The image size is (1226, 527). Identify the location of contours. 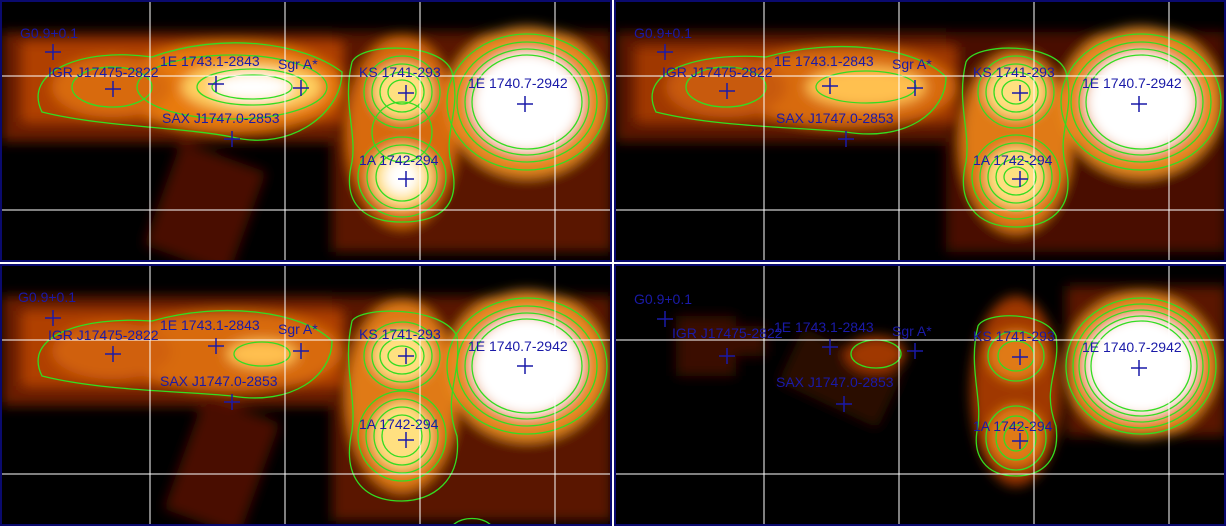
(1033, 387).